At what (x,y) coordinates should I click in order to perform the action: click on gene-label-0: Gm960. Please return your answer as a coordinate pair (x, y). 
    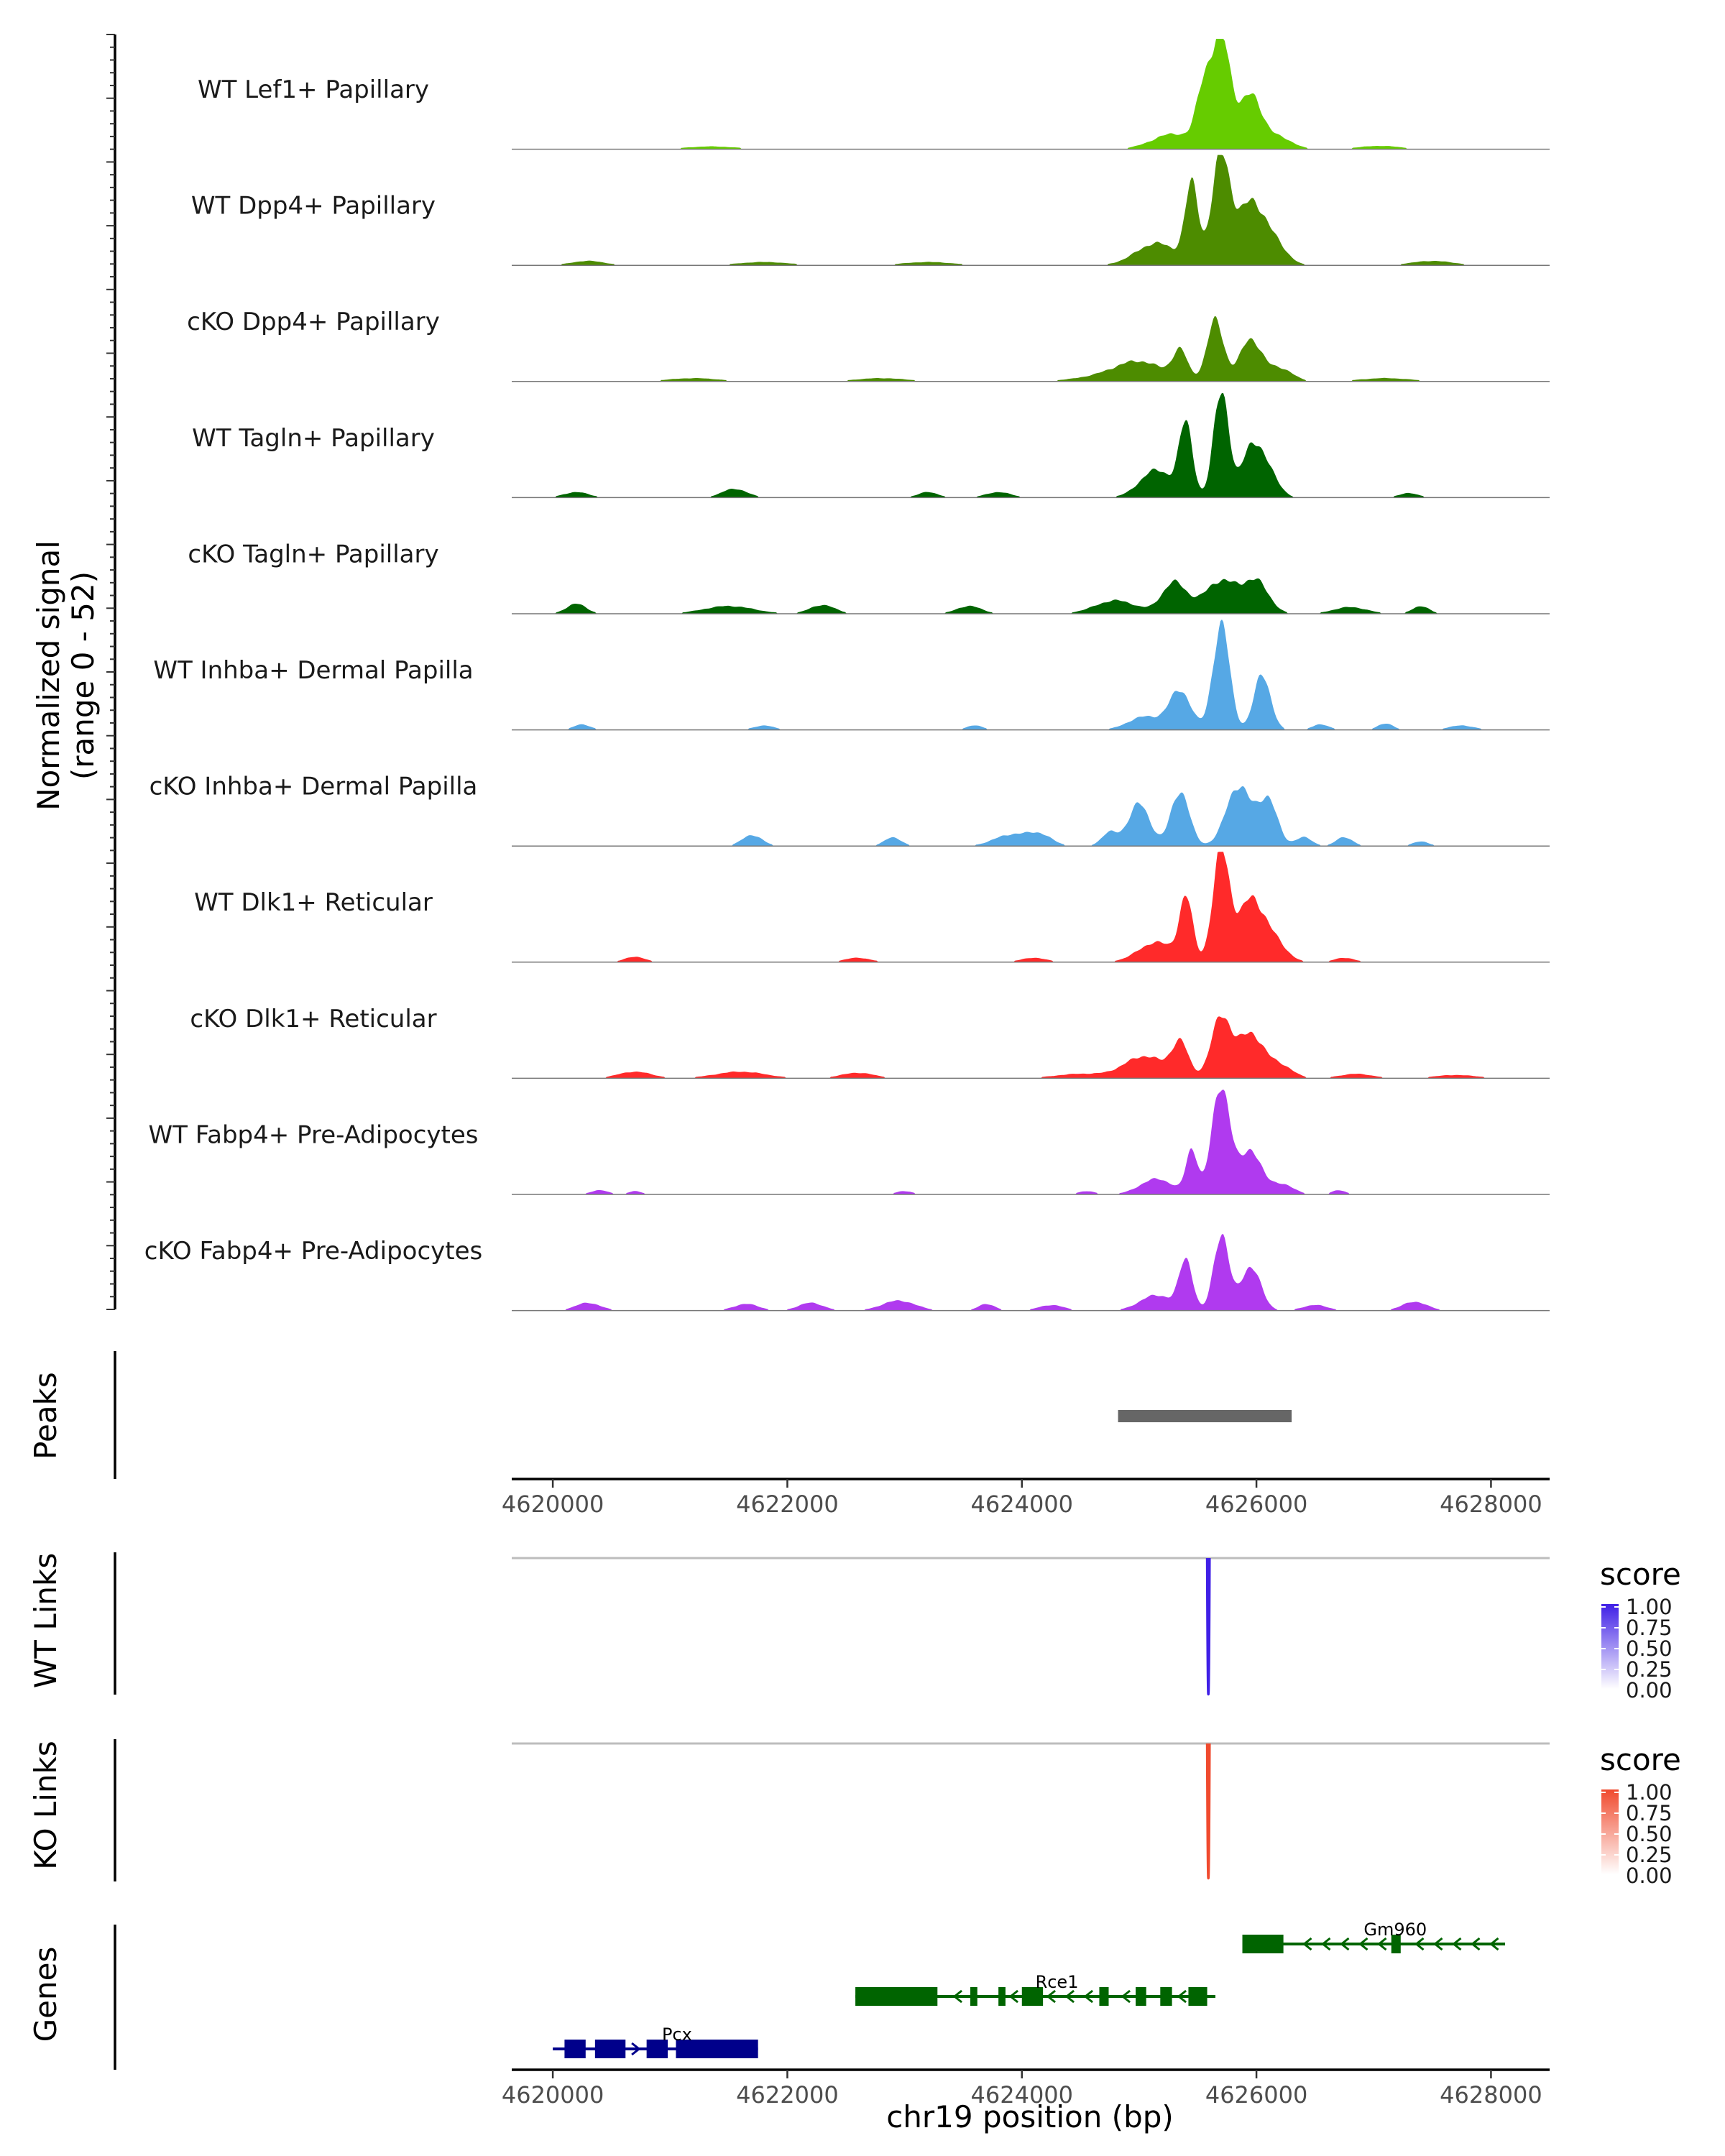
    Looking at the image, I should click on (1395, 1930).